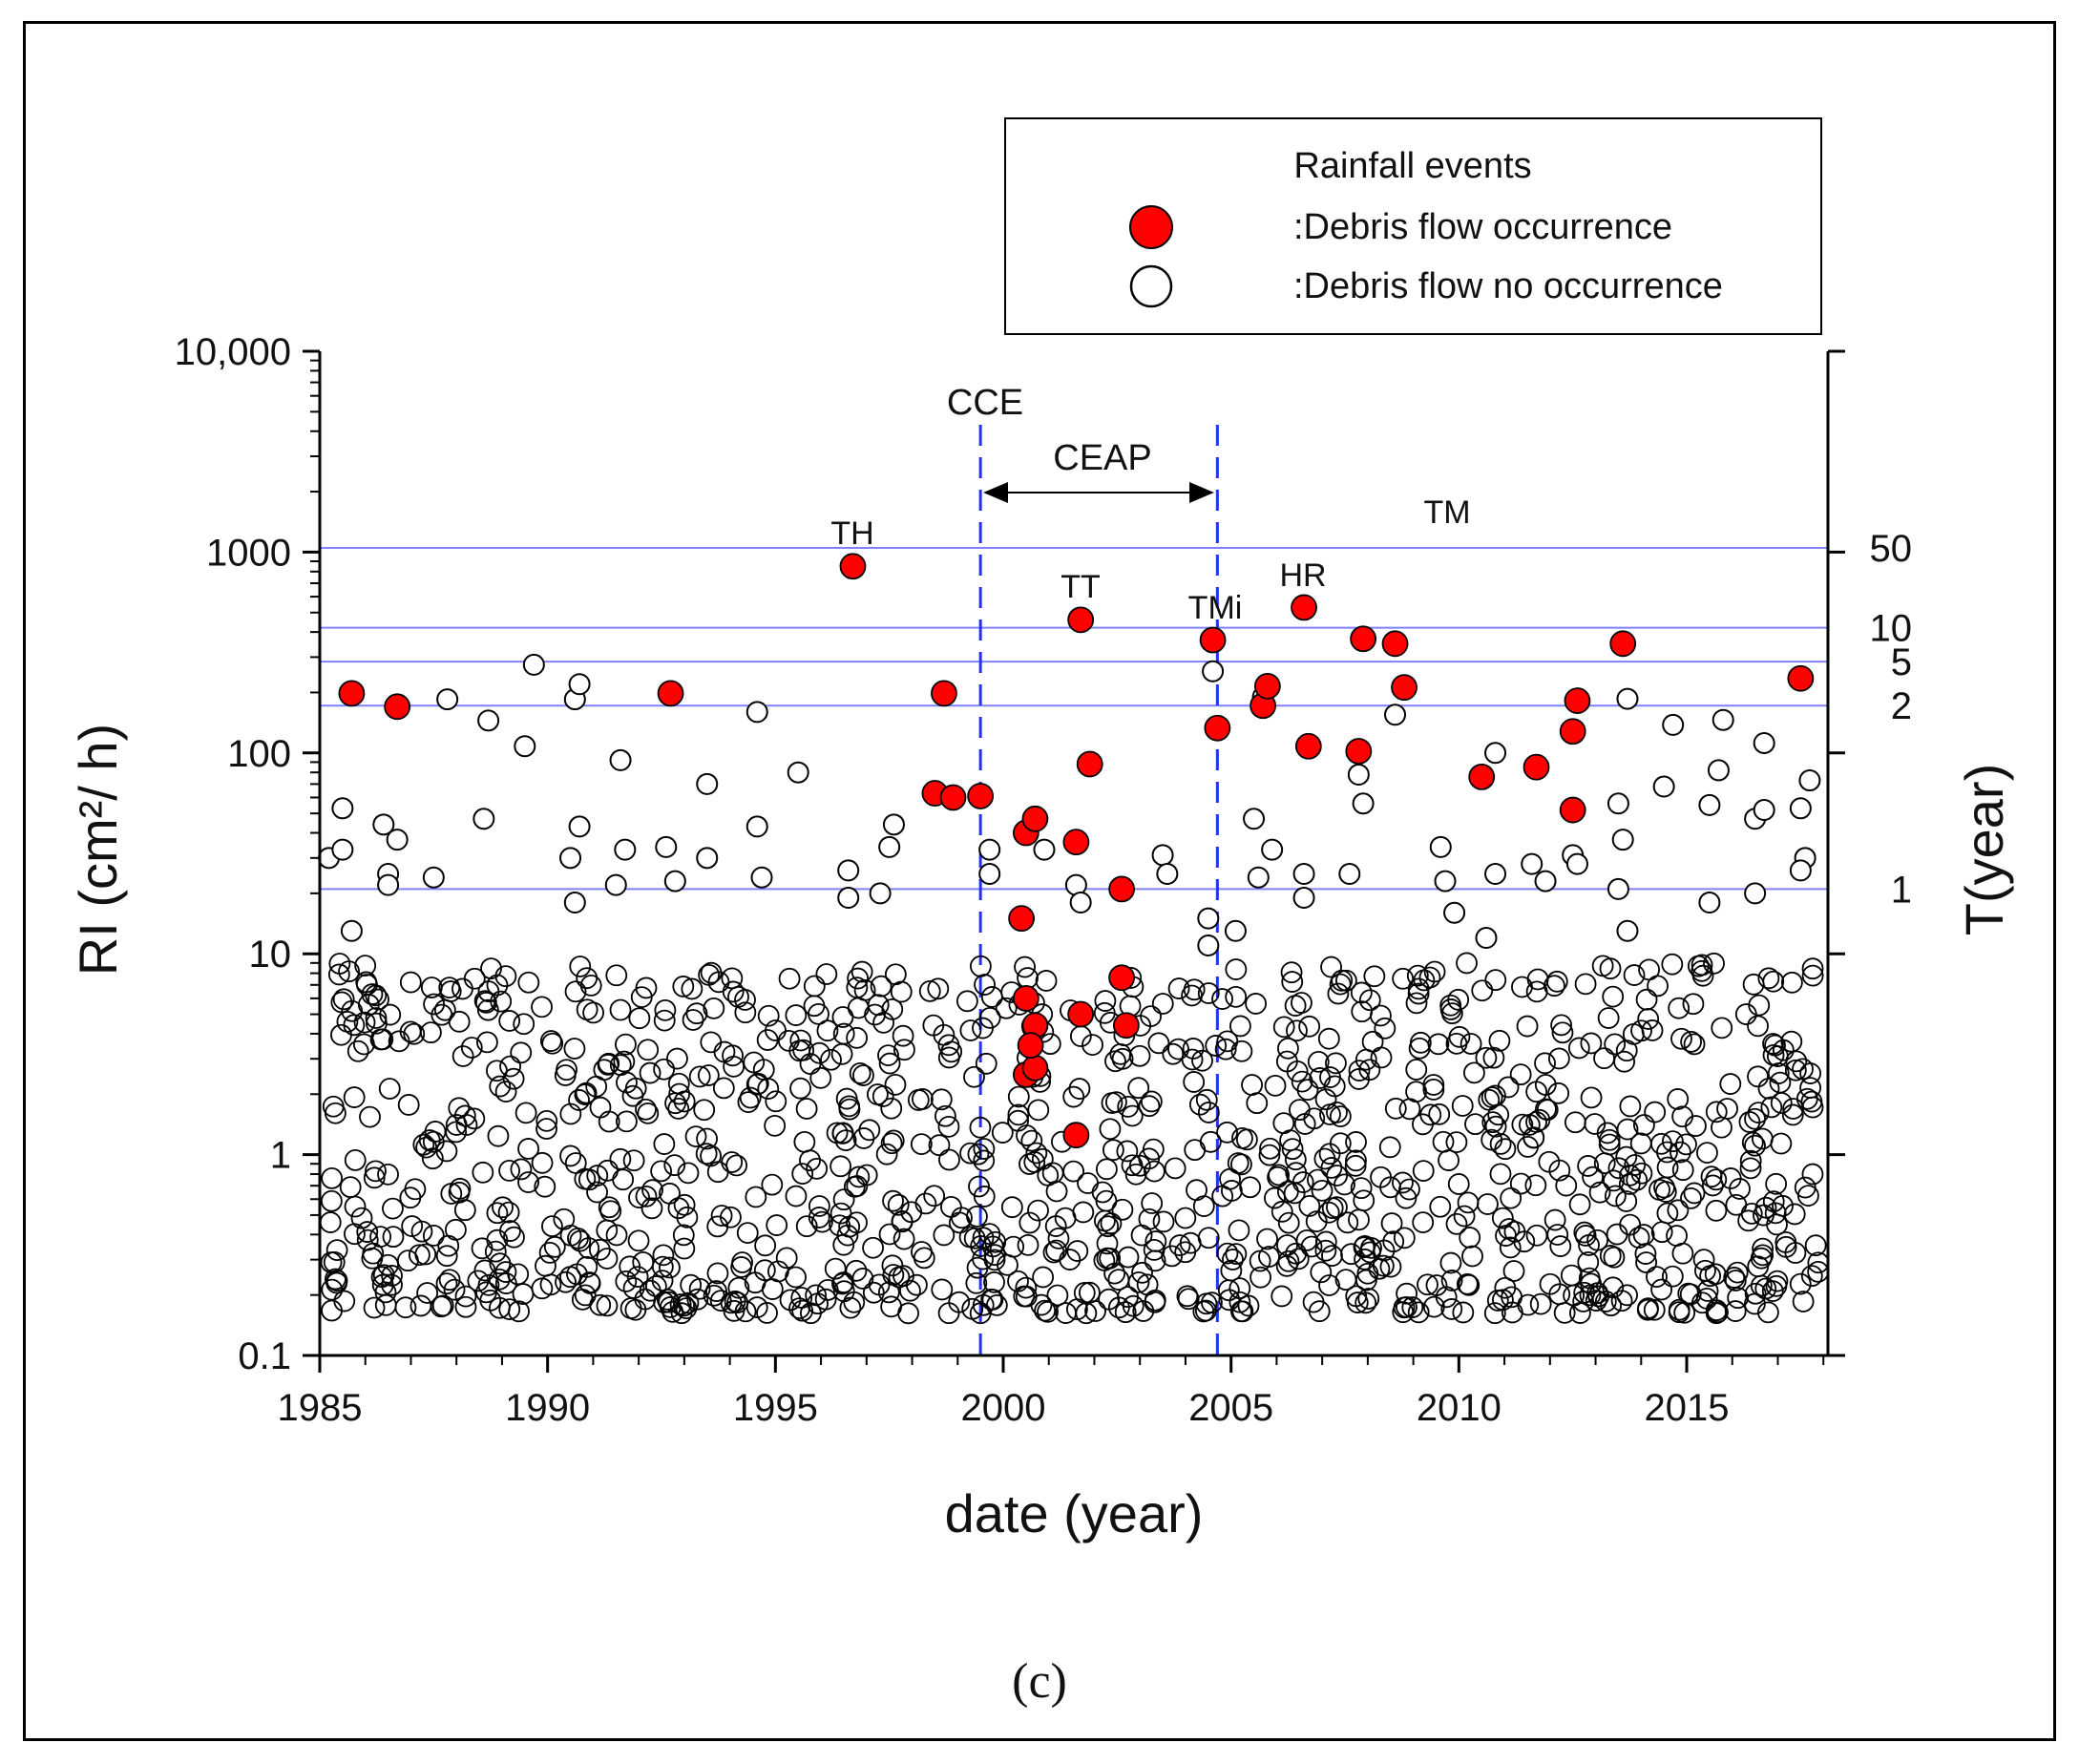 This screenshot has width=2079, height=1764. Describe the element at coordinates (249, 553) in the screenshot. I see `y-tick-label: 1000` at that location.